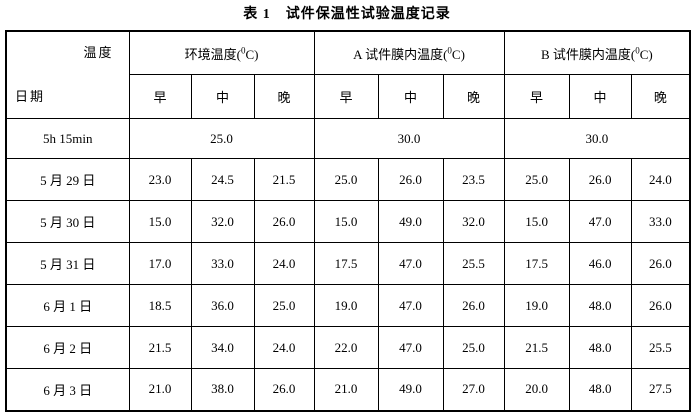  I want to click on temp-cell: 36.0, so click(222, 305).